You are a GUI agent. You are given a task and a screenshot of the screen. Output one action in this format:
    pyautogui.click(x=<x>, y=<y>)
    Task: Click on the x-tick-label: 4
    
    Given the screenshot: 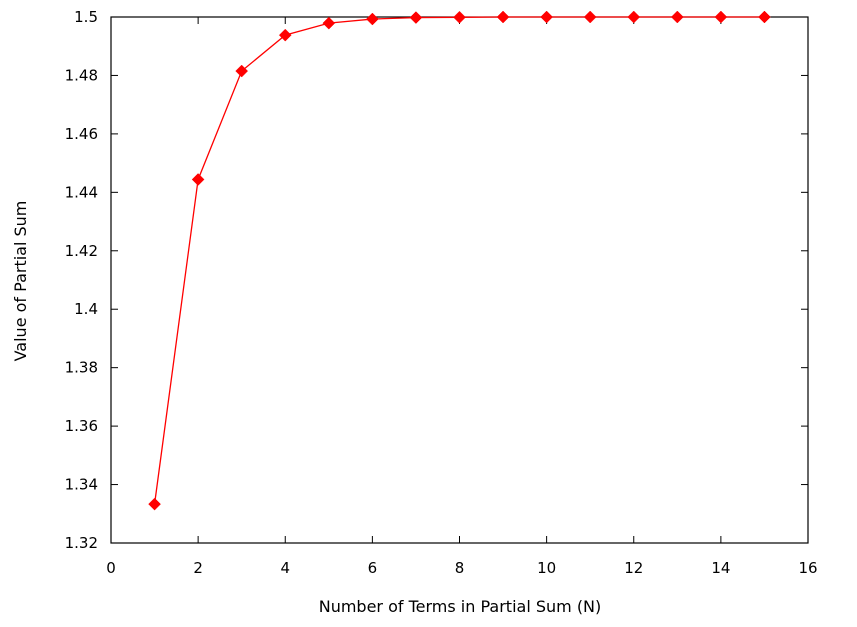 What is the action you would take?
    pyautogui.click(x=285, y=568)
    